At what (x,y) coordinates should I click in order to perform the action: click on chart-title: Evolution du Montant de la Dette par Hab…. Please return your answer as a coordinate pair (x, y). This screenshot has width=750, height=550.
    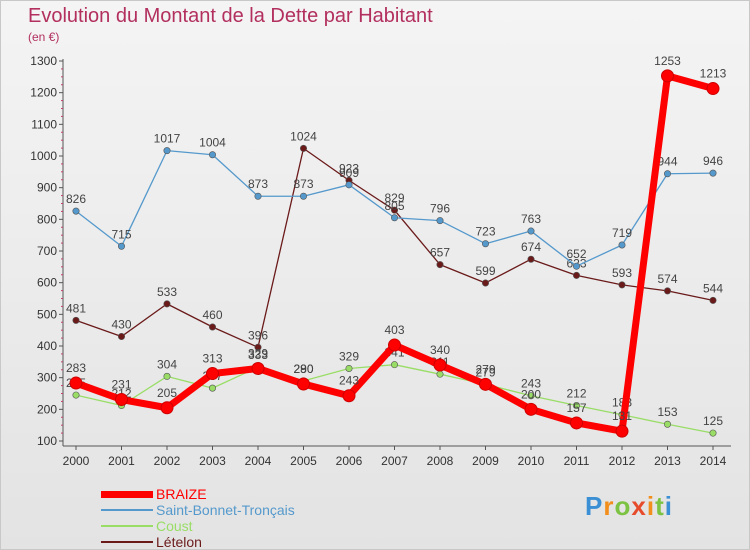
    Looking at the image, I should click on (230, 16).